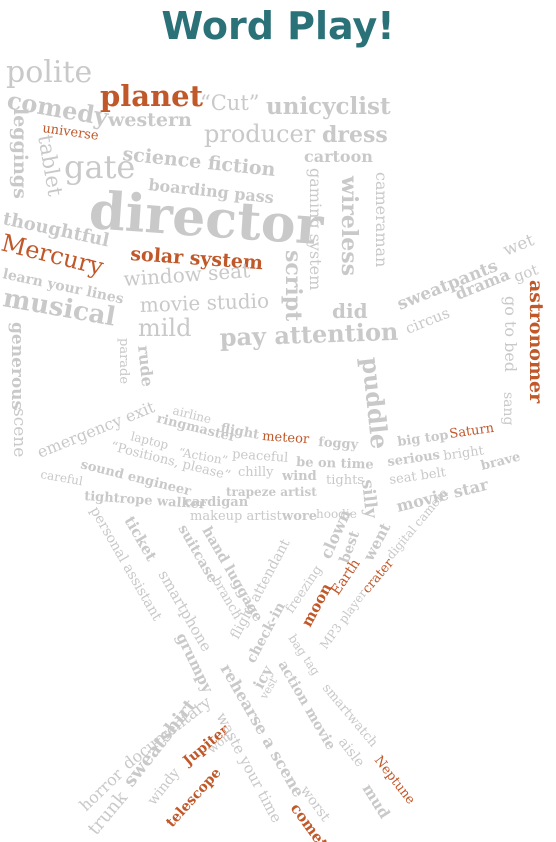  Describe the element at coordinates (376, 802) in the screenshot. I see `word-mud: mud` at that location.